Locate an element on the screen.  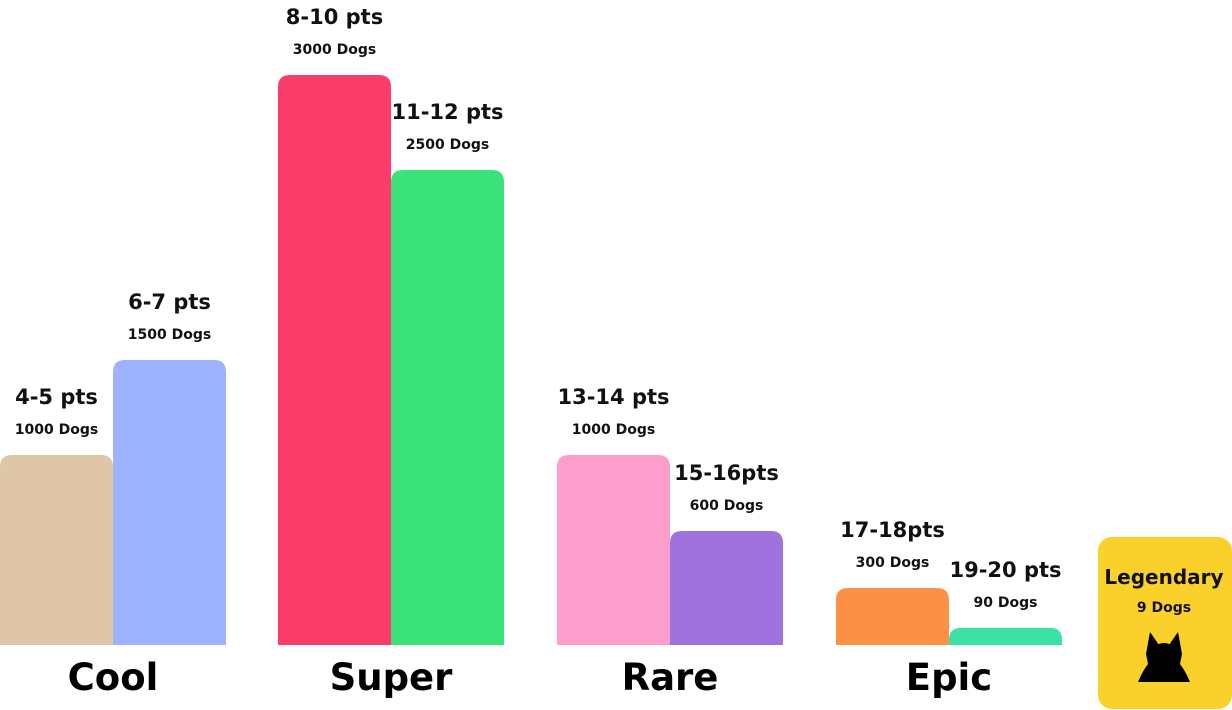
category-label-super: Super is located at coordinates (392, 677).